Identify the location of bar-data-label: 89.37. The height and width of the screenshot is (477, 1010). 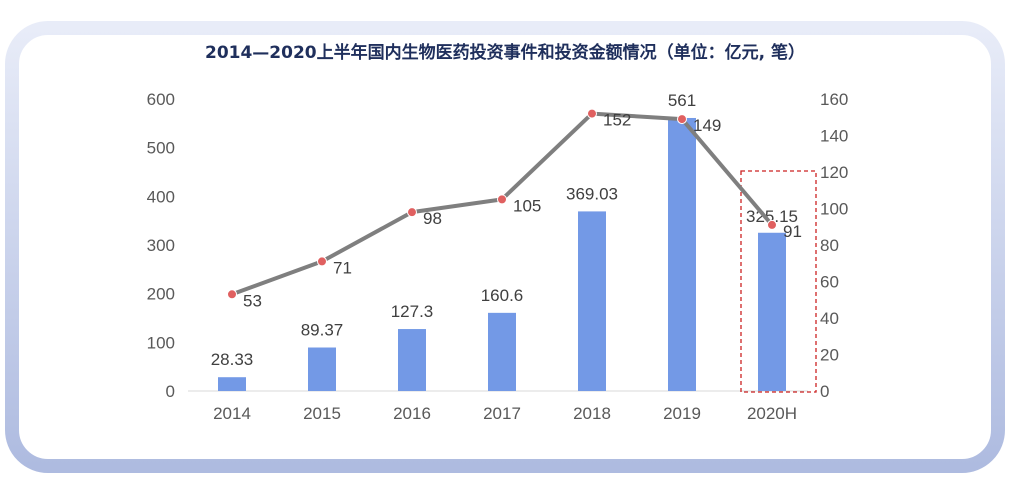
(322, 330).